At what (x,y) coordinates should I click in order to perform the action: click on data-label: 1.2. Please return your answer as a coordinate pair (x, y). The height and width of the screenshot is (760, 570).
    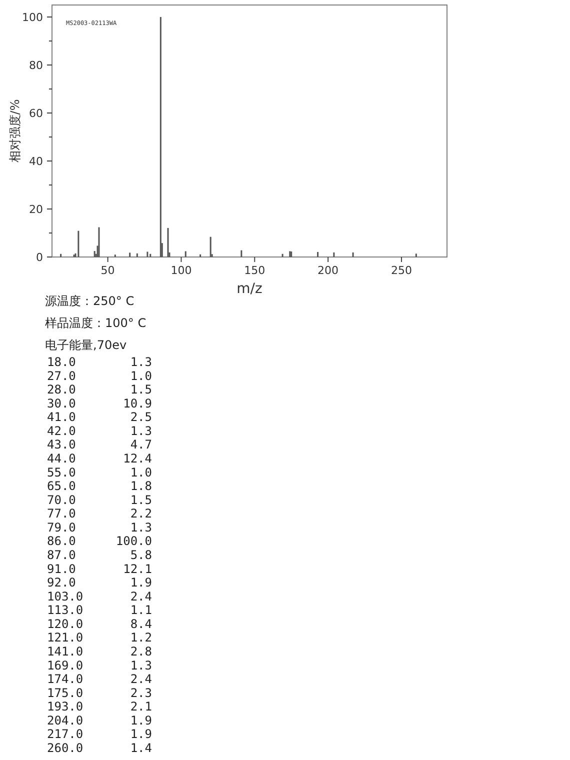
    Looking at the image, I should click on (141, 637).